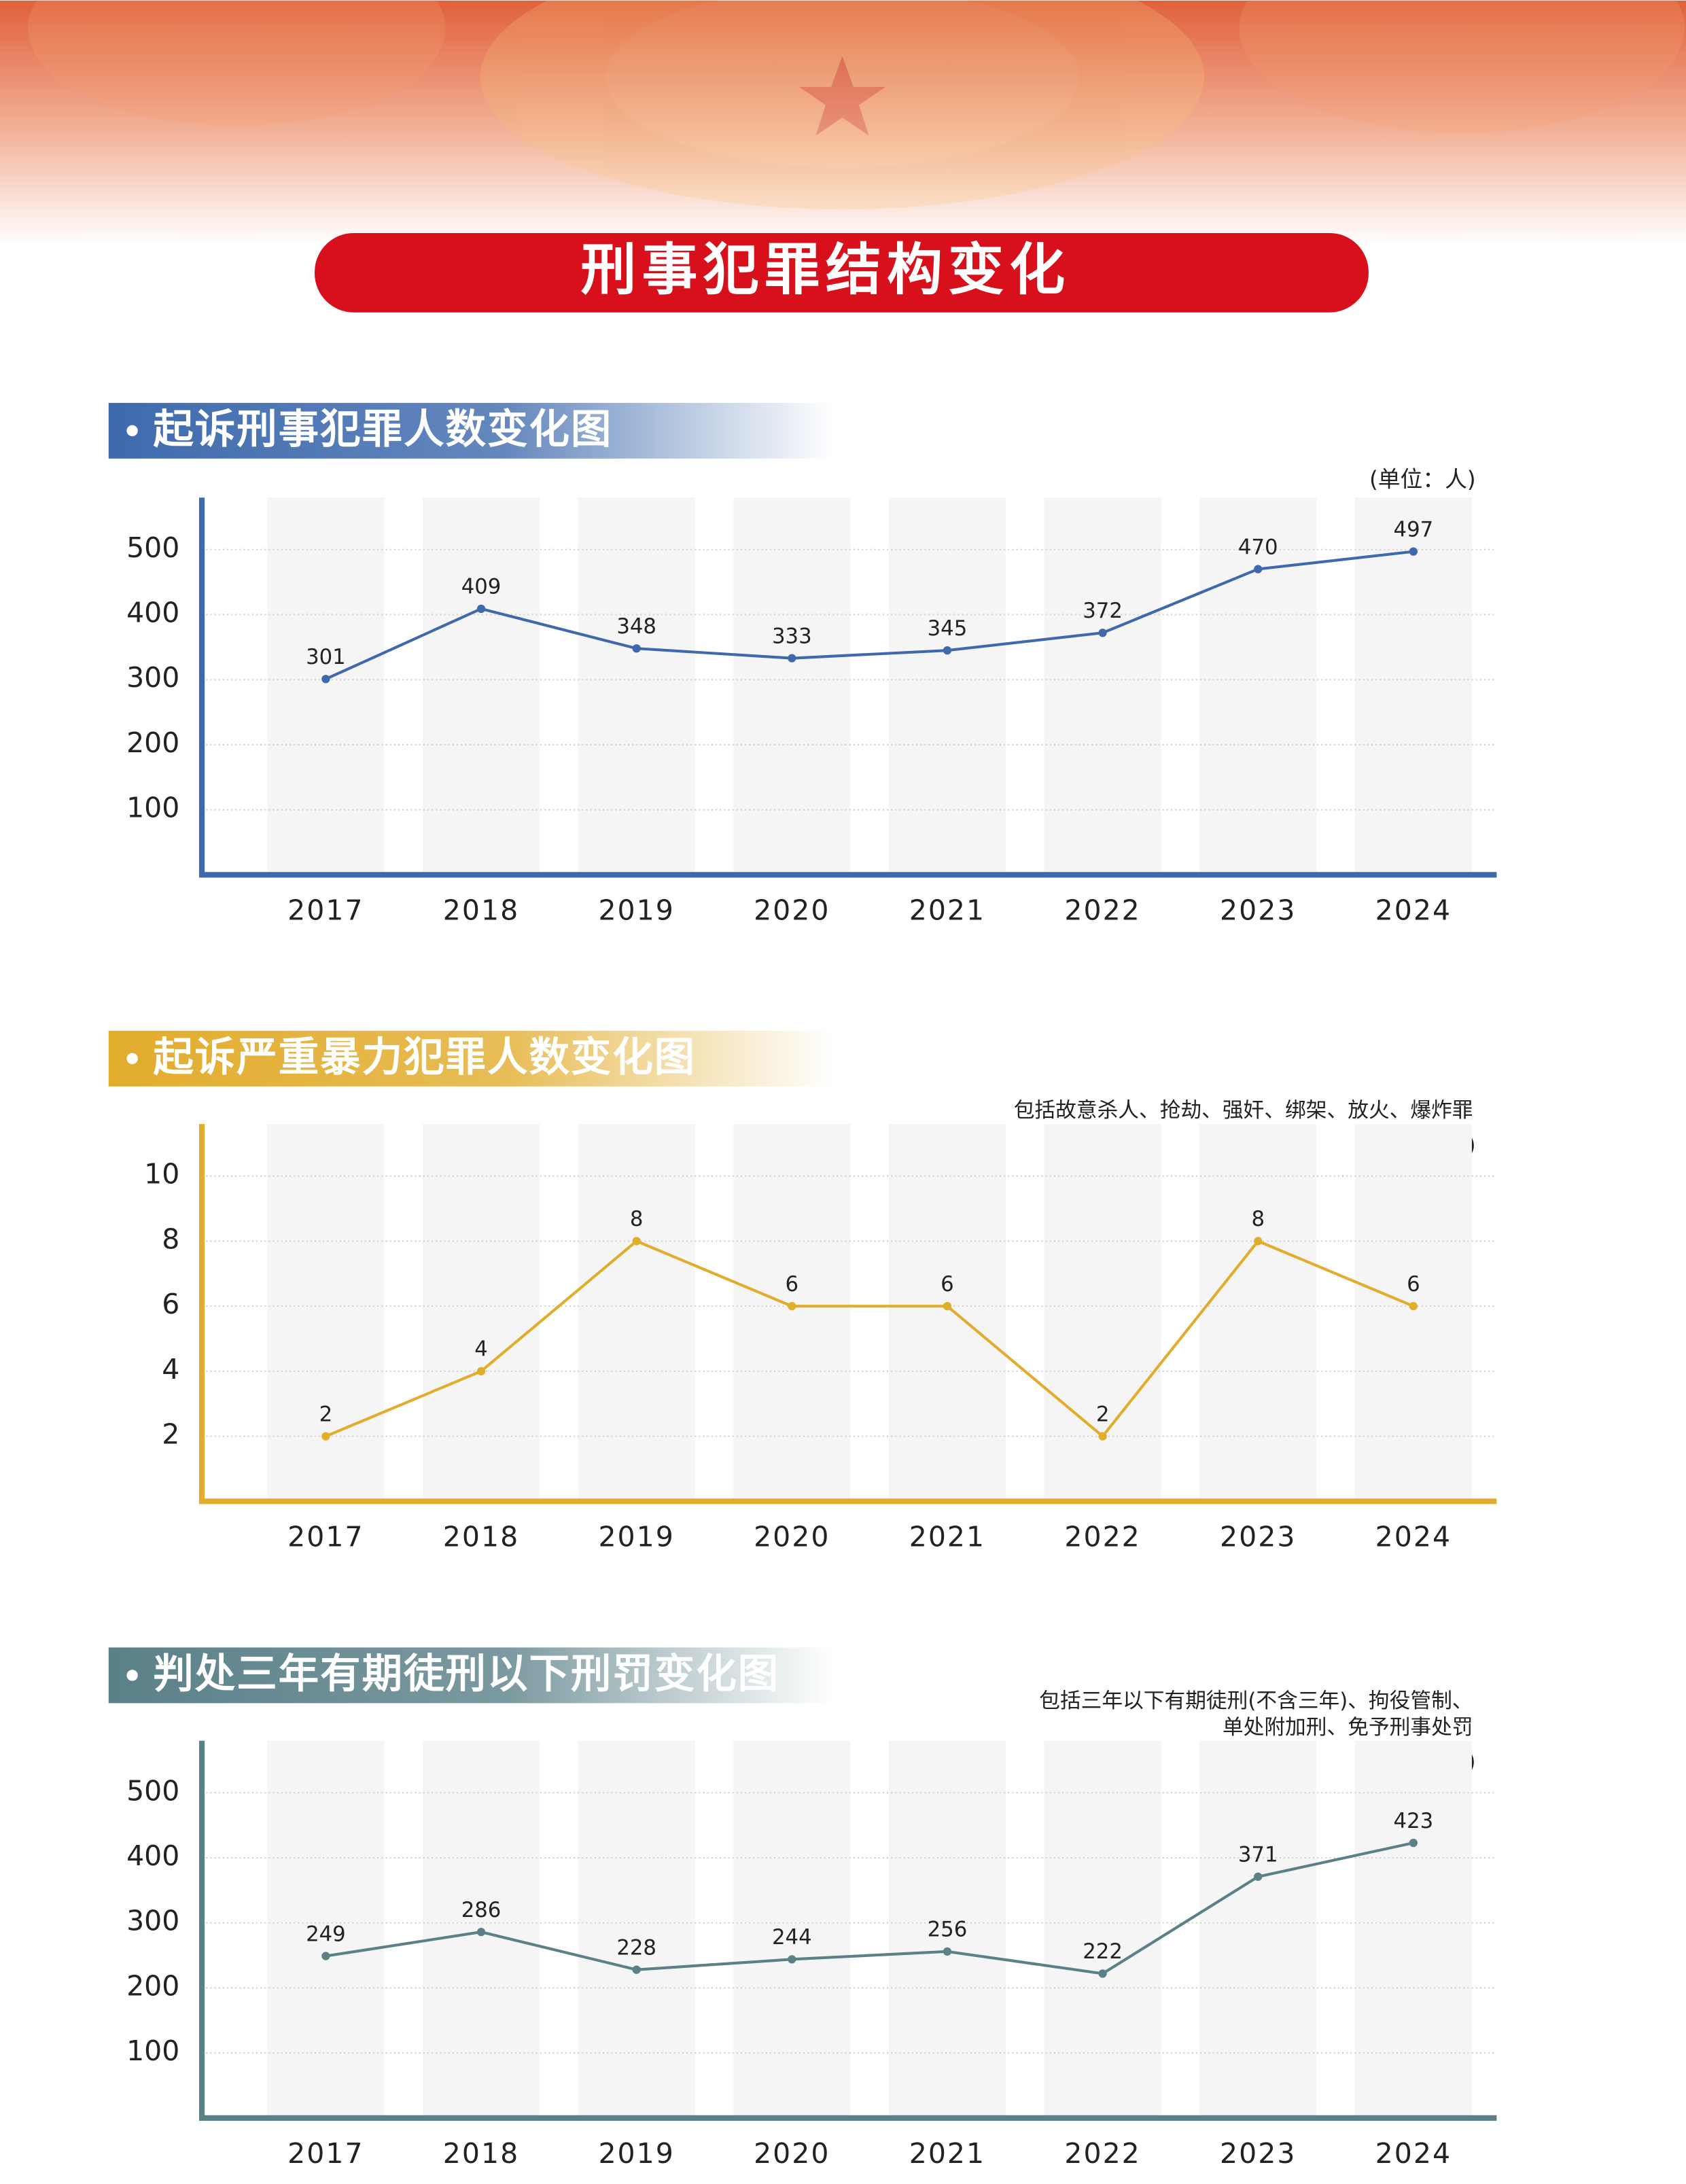  I want to click on value-label: 301, so click(326, 657).